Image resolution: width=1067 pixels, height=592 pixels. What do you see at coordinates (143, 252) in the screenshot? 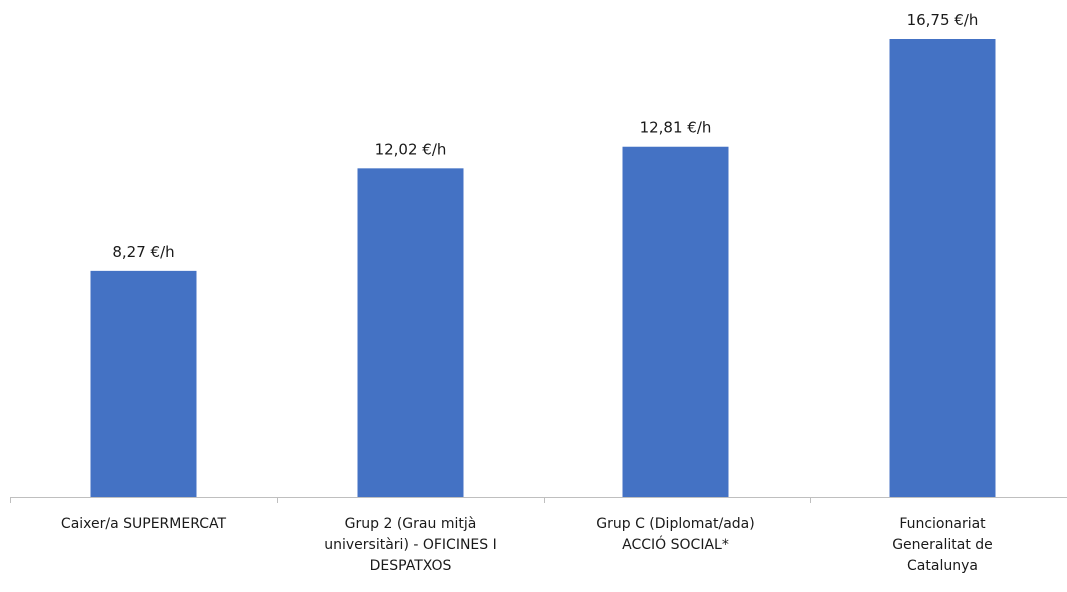
I see `data-label: 8,27 €/h` at bounding box center [143, 252].